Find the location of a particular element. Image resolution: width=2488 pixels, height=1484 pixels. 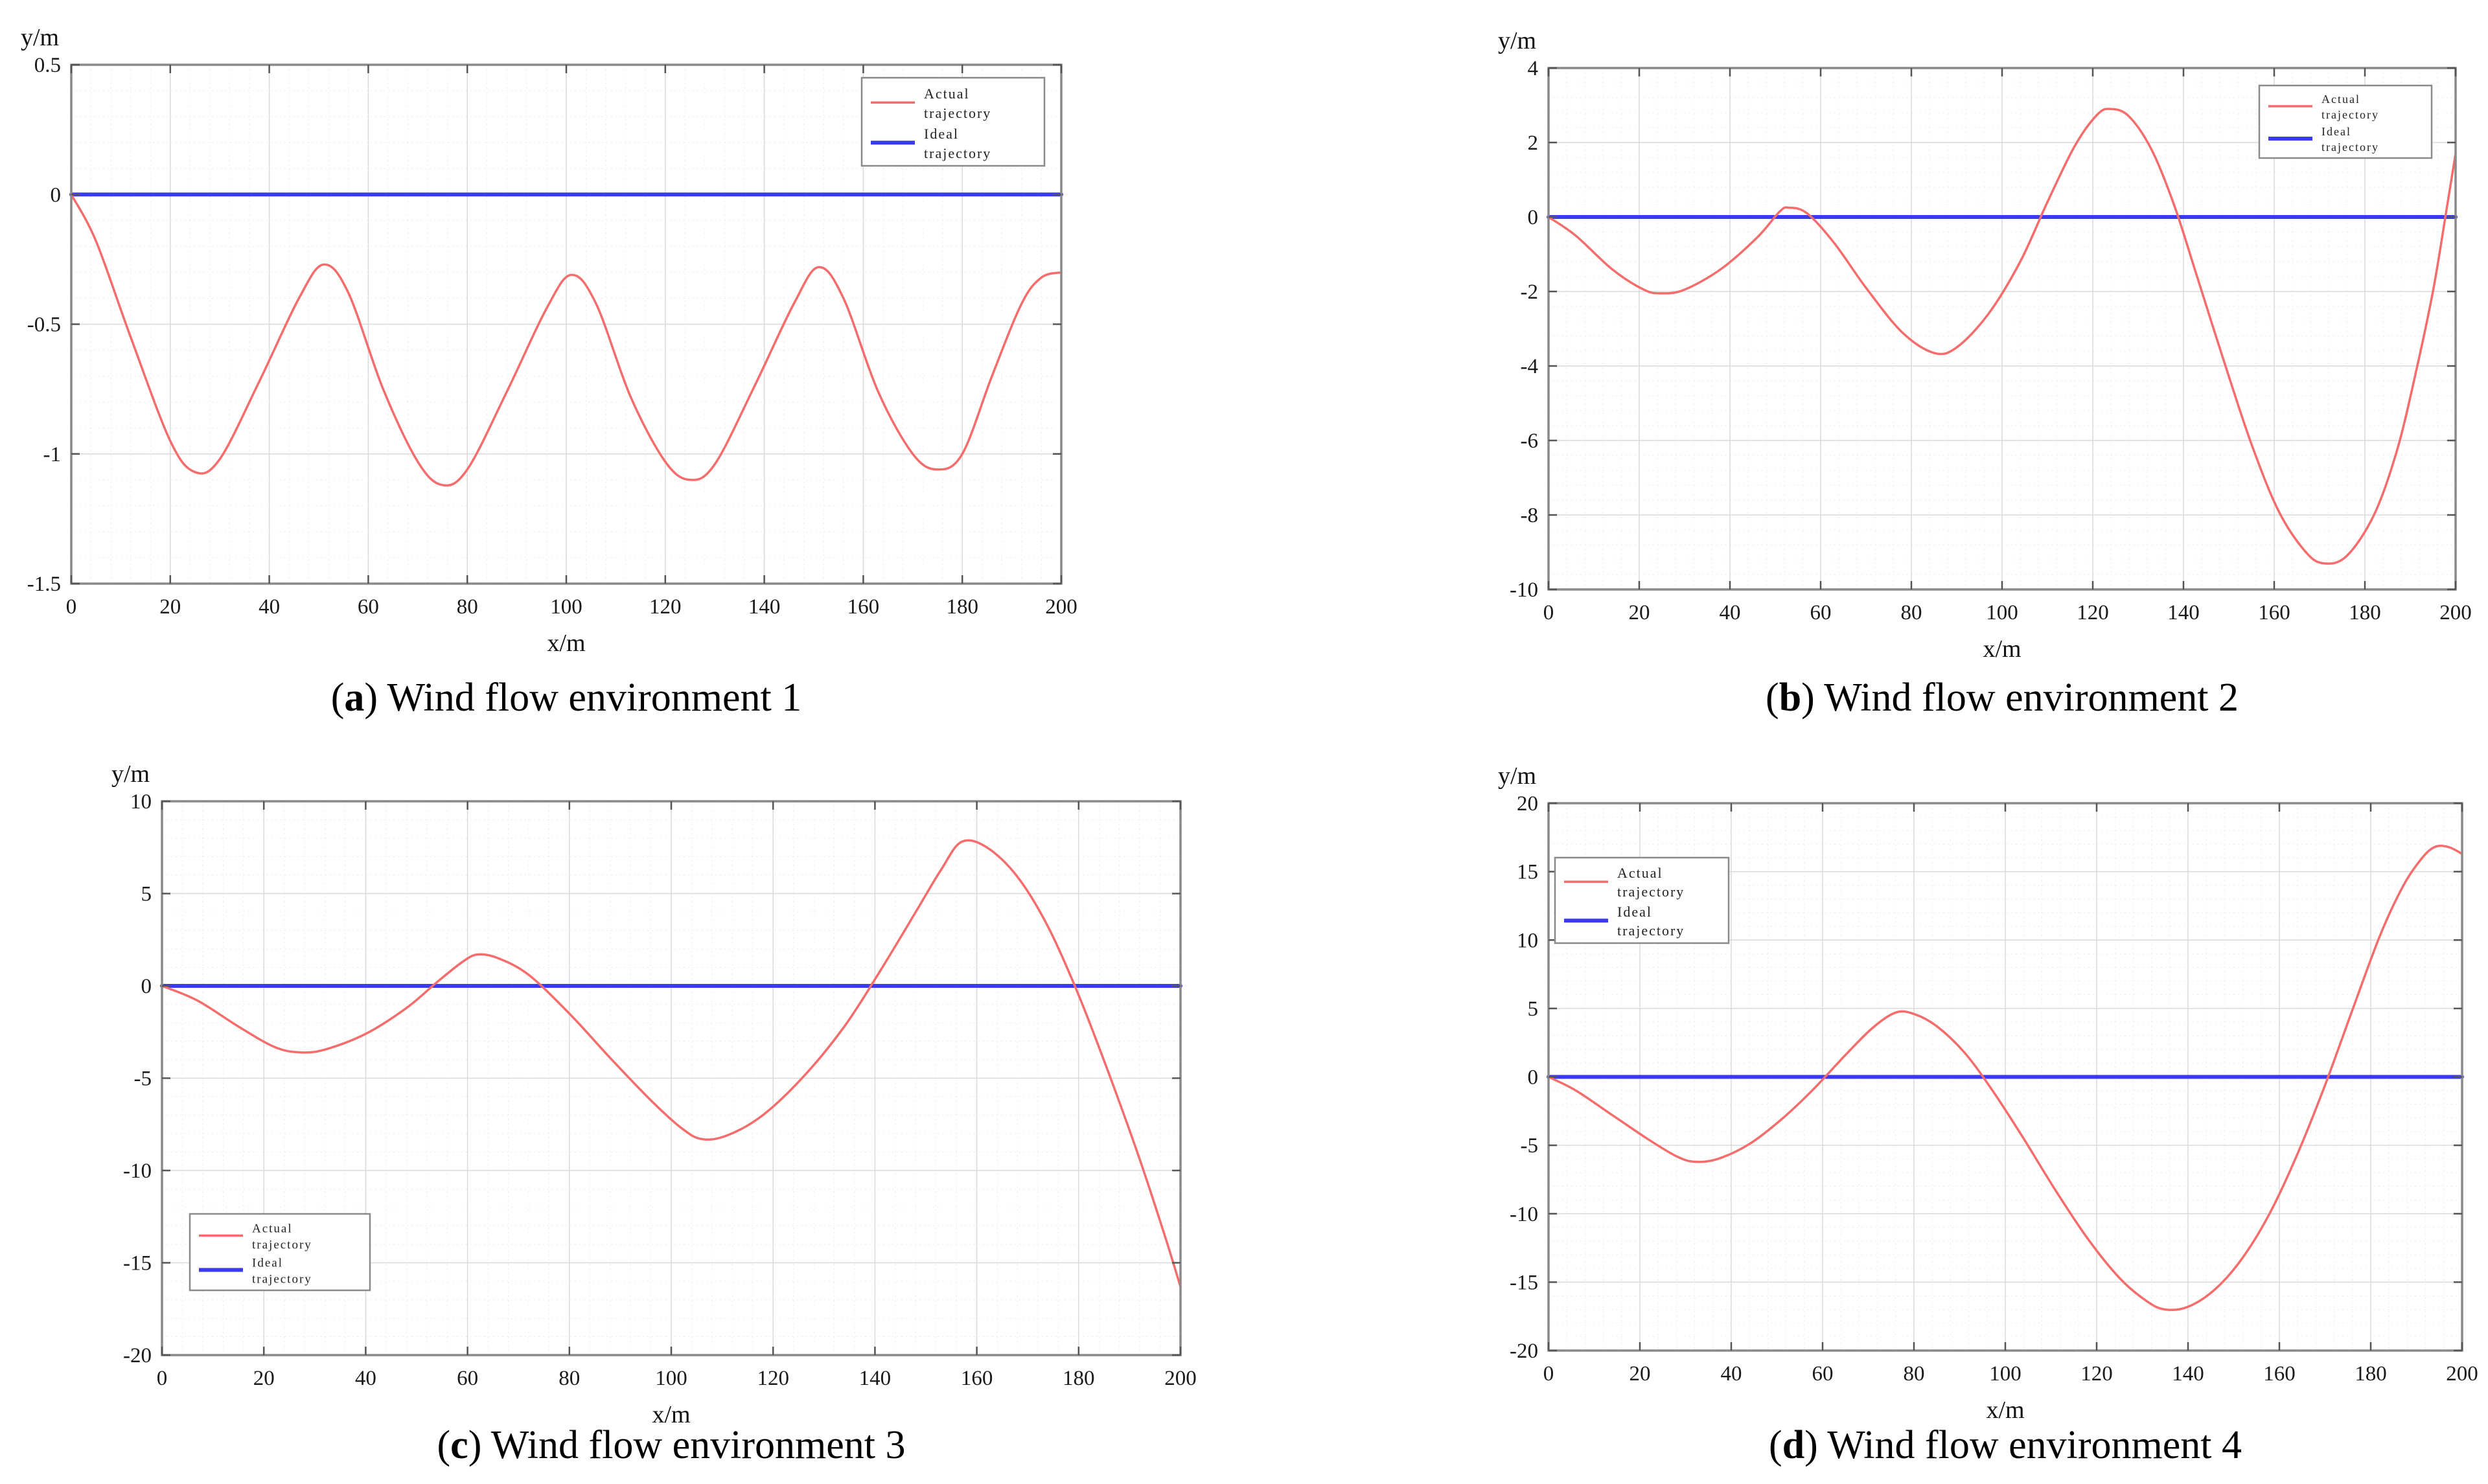

y-tick-label: 2 is located at coordinates (1533, 143).